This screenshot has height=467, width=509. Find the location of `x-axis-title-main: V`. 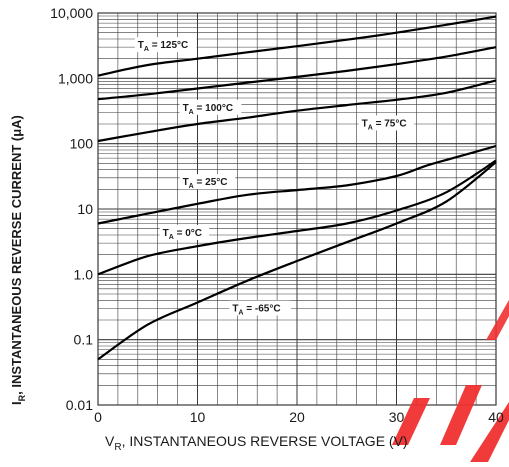

x-axis-title-main: V is located at coordinates (110, 441).